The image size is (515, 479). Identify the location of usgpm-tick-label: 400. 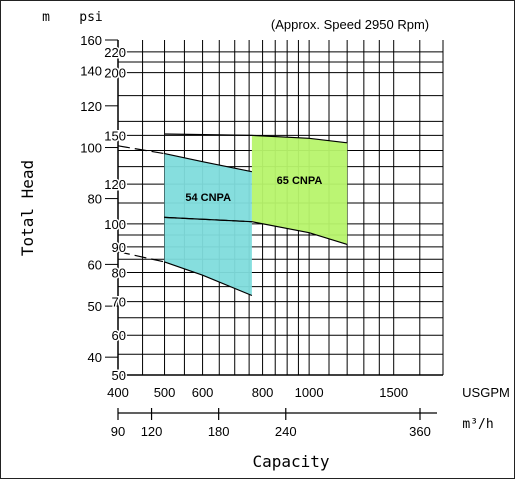
(118, 392).